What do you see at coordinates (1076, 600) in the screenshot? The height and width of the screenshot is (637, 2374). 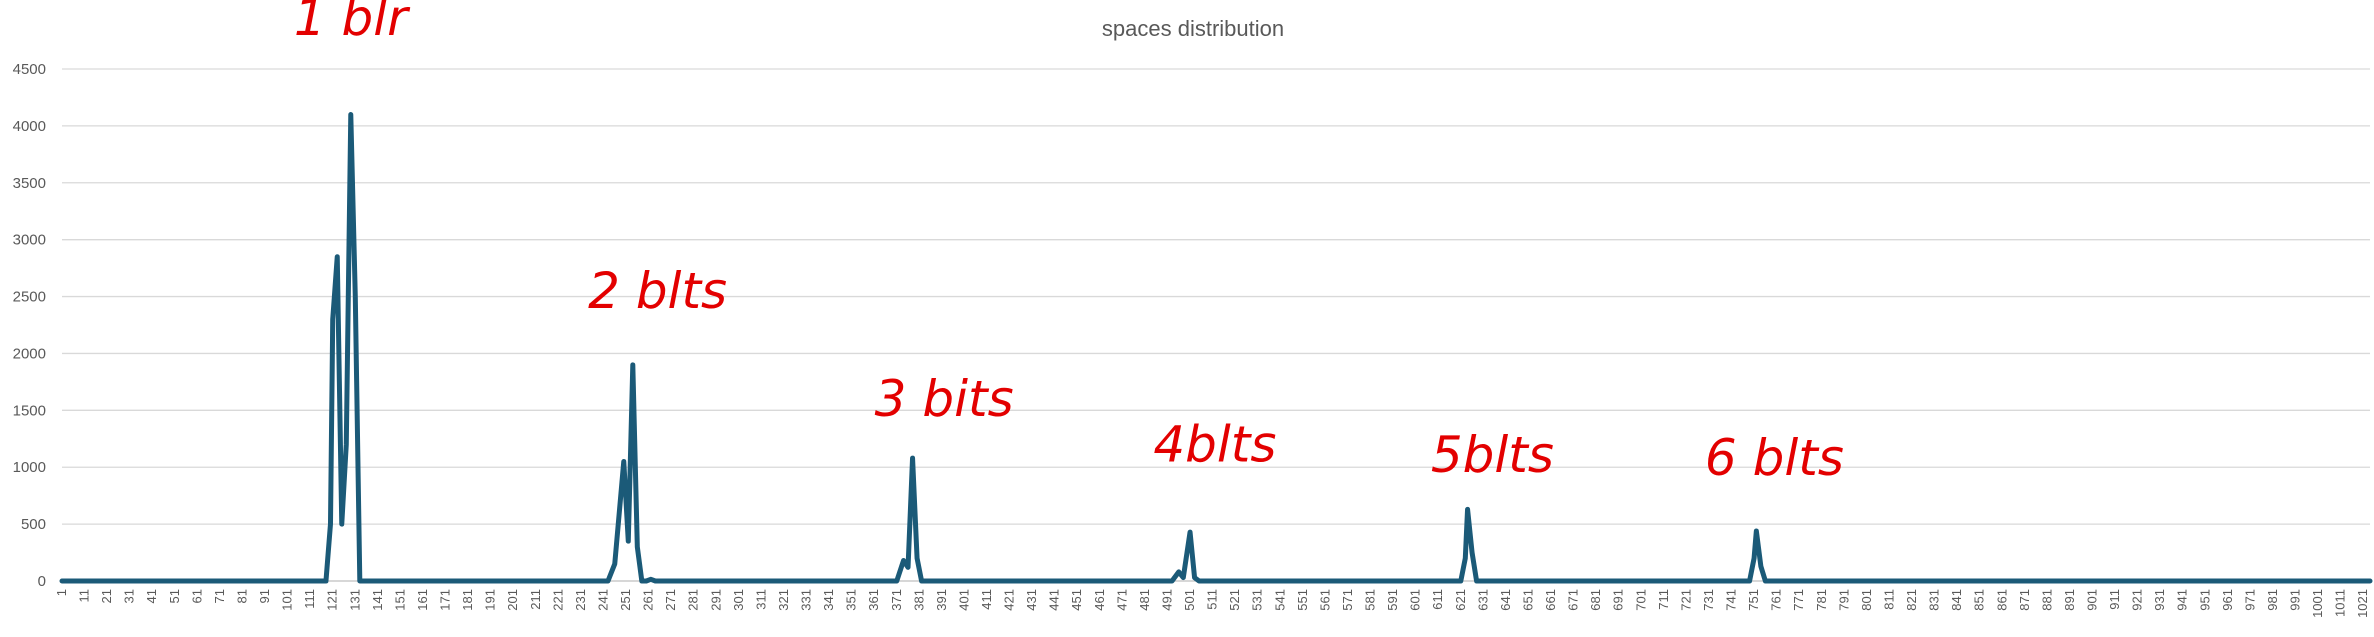 I see `x-tick-label: 451` at bounding box center [1076, 600].